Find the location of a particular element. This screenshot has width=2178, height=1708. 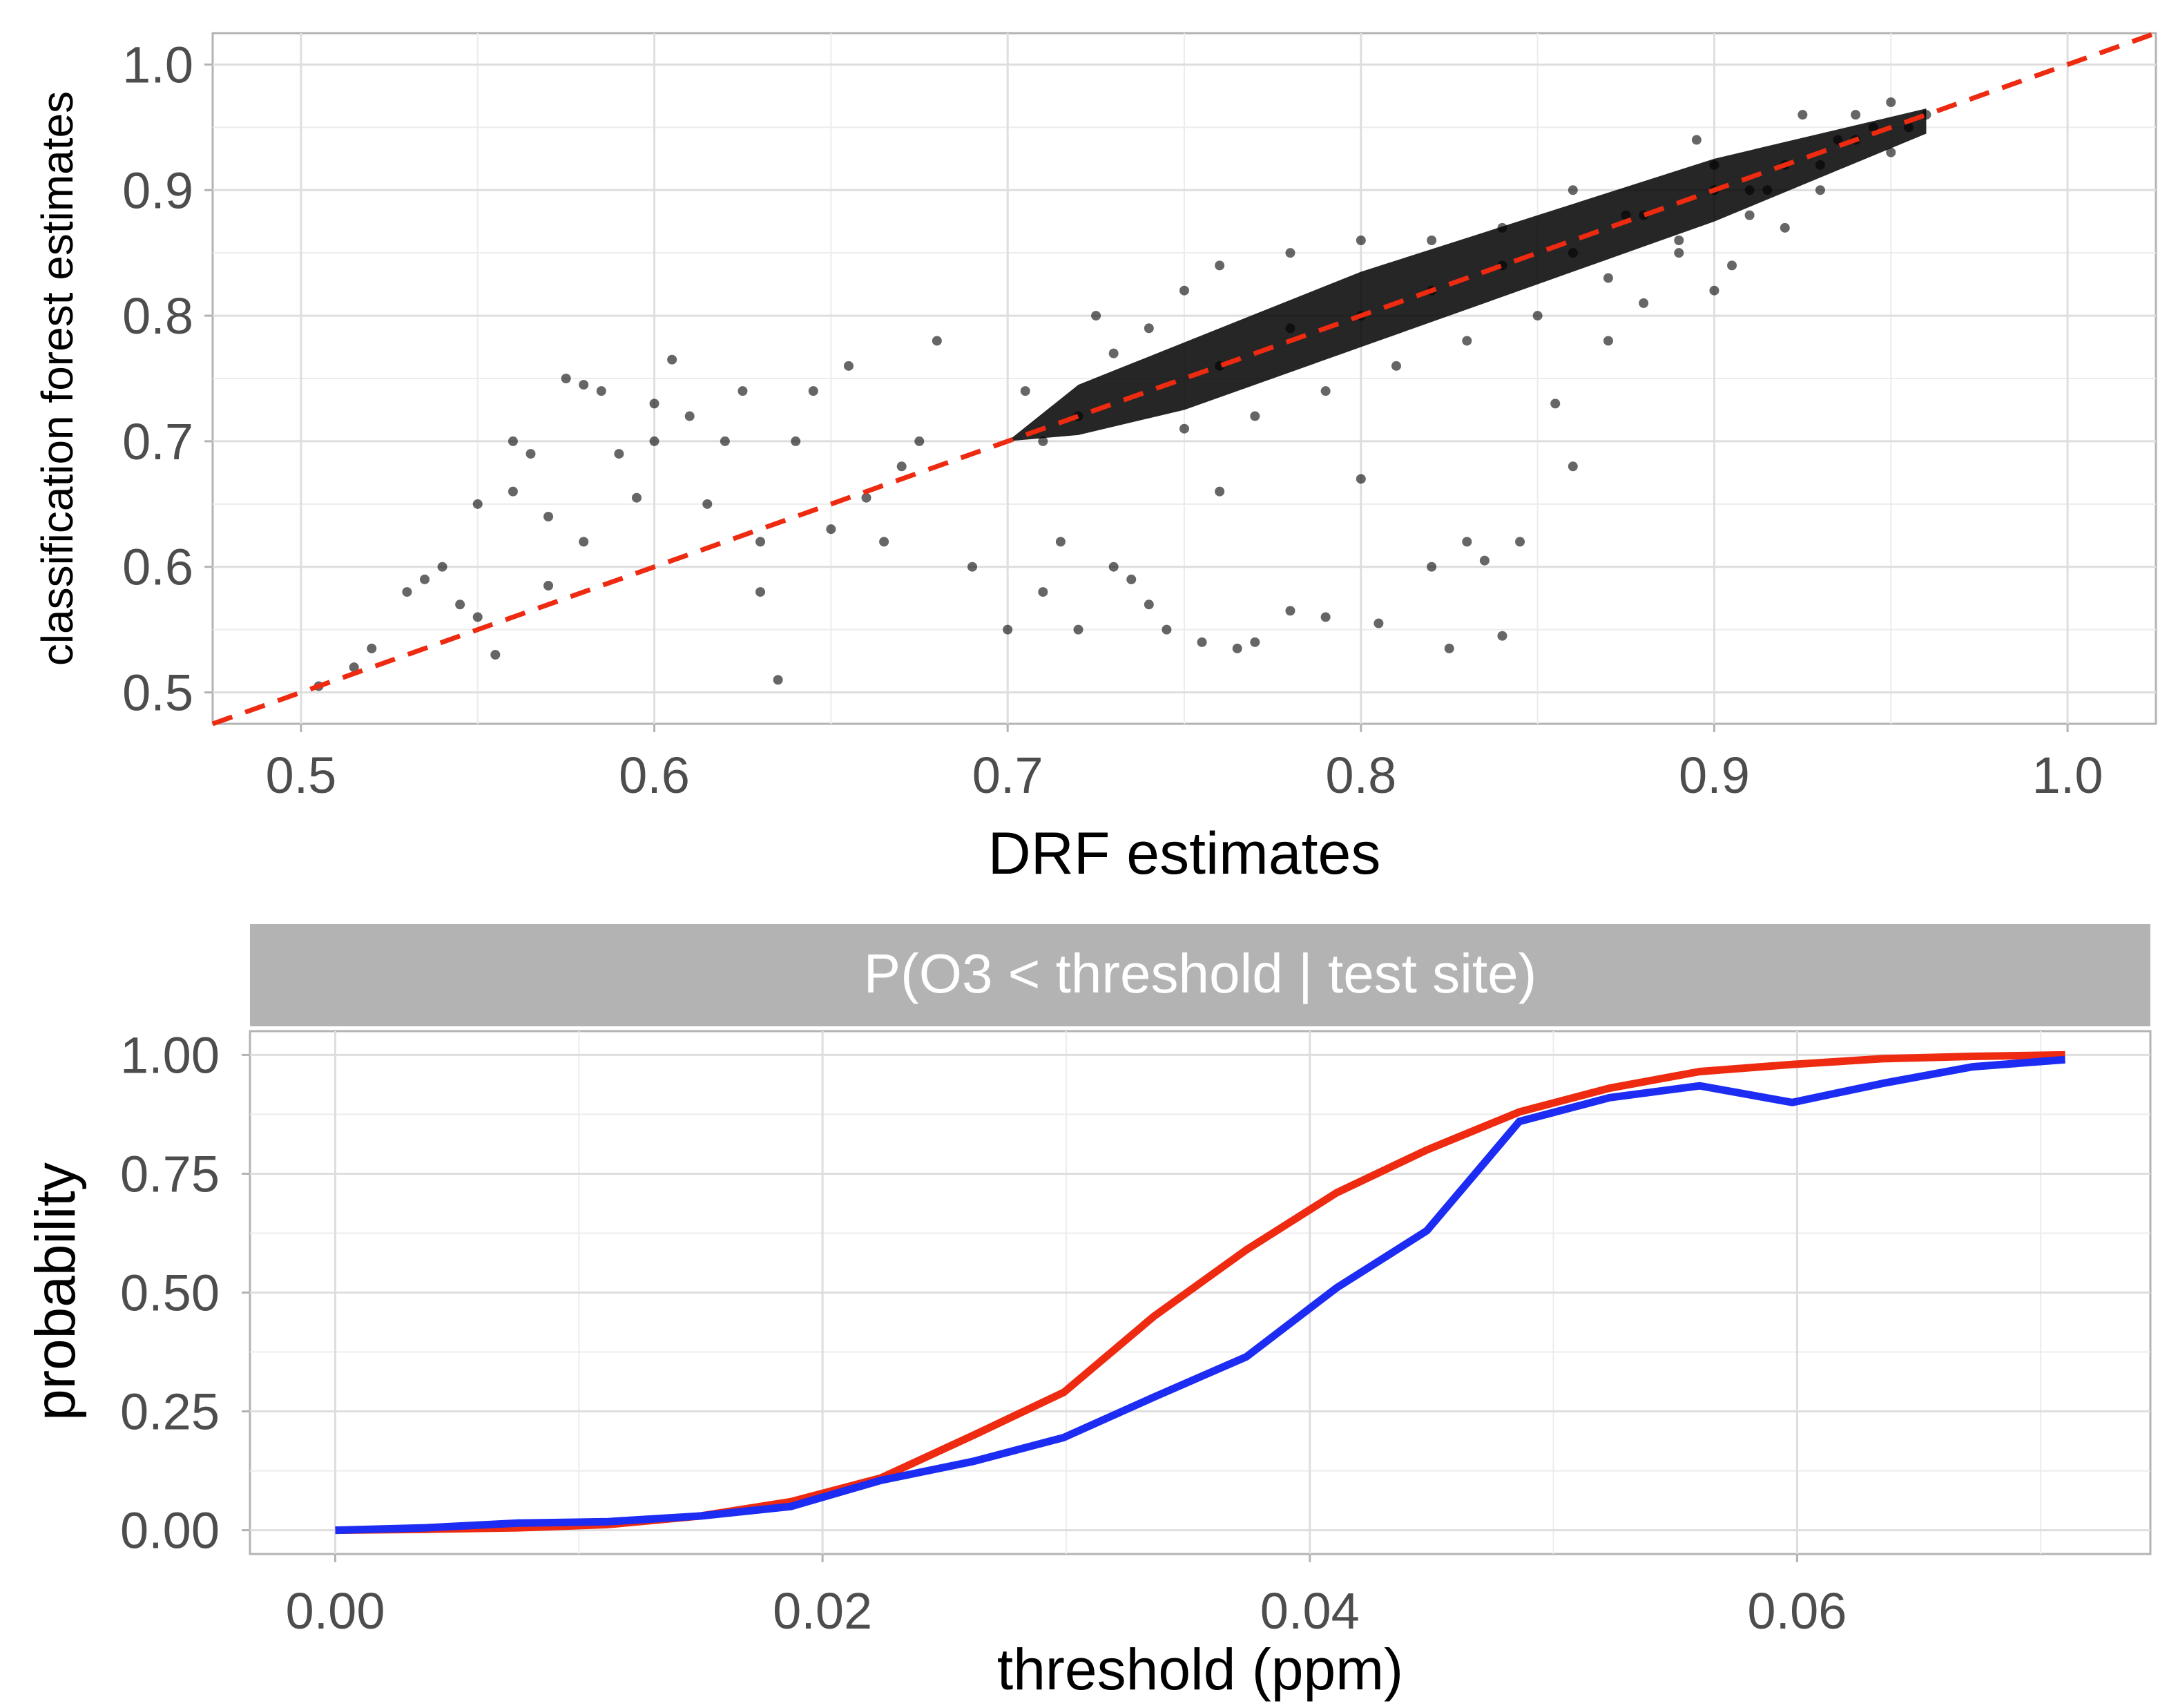

scatter-y-tick-label: 0.6 is located at coordinates (157, 568).